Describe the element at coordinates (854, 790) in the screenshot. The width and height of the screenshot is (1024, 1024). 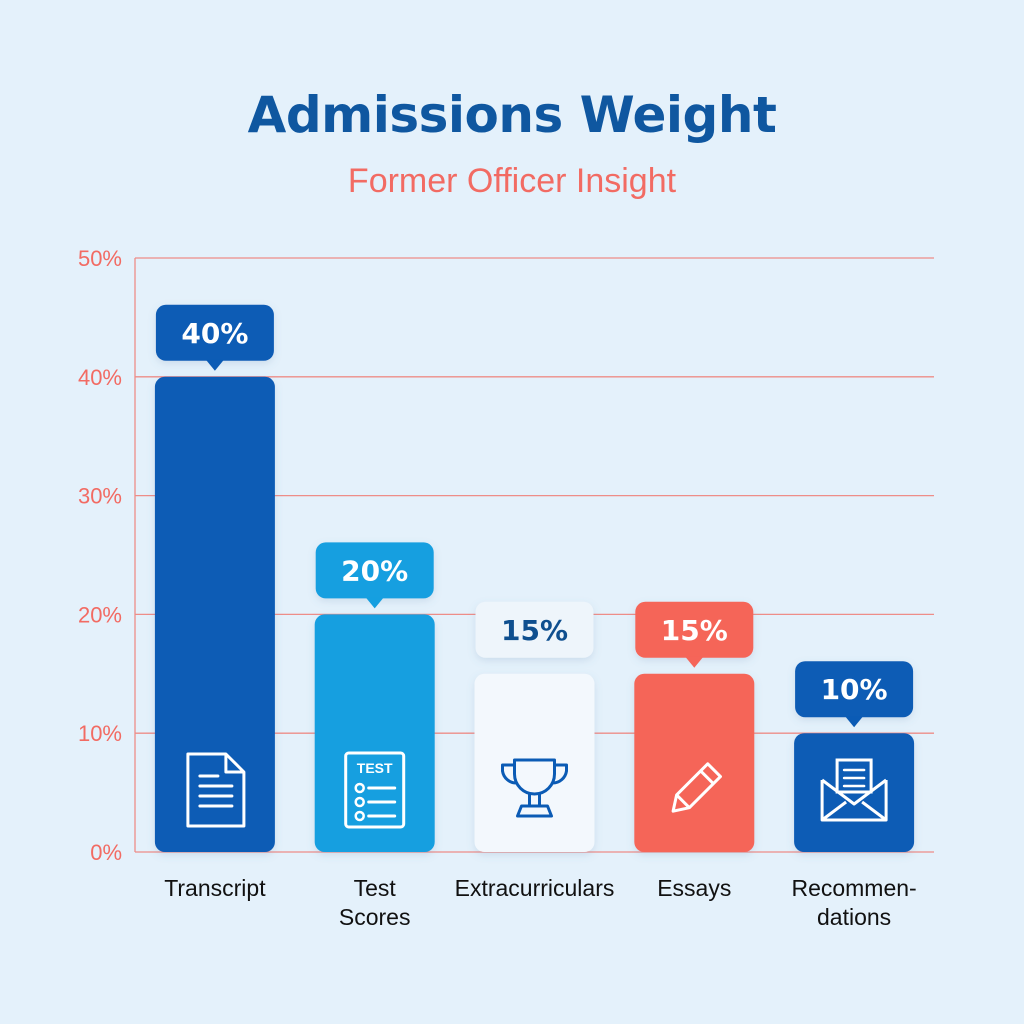
I see `envelope-icon` at that location.